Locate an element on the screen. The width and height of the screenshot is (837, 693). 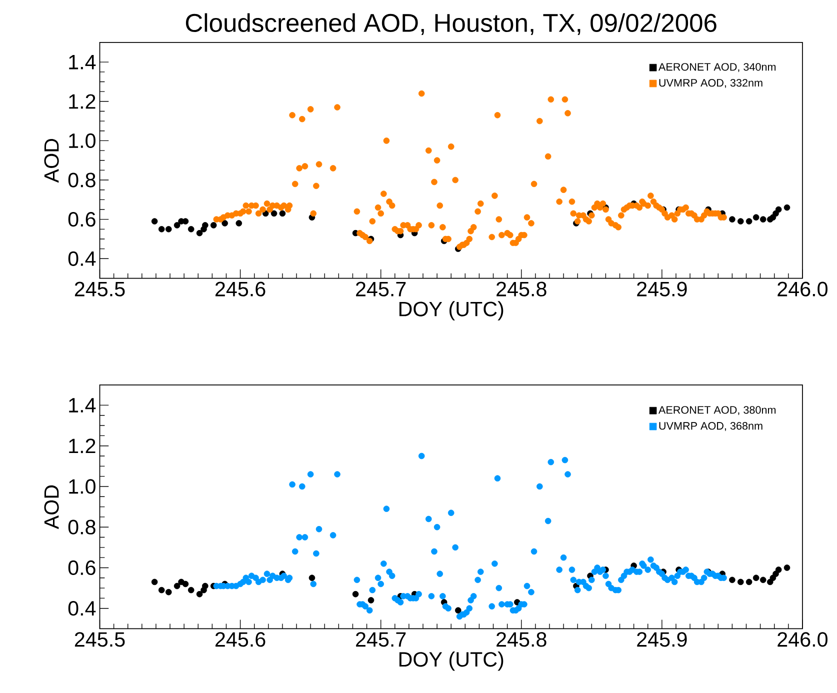
legend-label: UVMRP AOD, 332nm is located at coordinates (710, 83).